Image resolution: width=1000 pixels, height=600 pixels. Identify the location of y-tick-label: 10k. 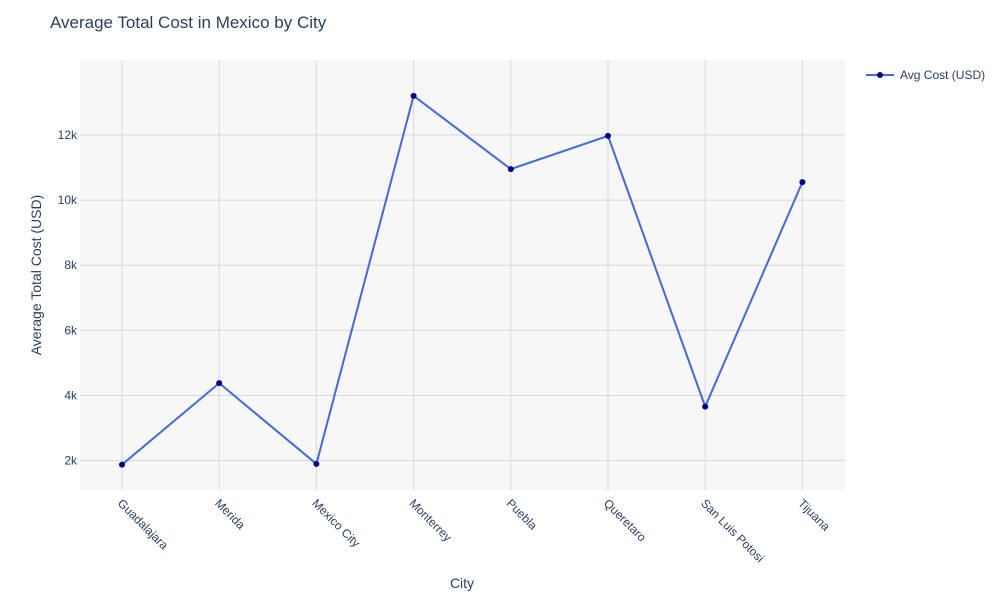
(68, 200).